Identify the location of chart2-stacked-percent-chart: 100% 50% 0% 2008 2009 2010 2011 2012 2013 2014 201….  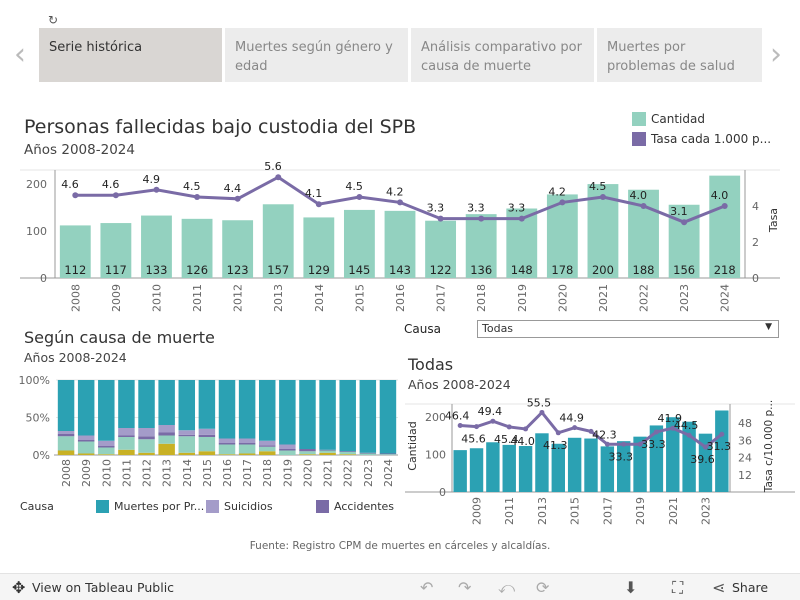
(200, 432).